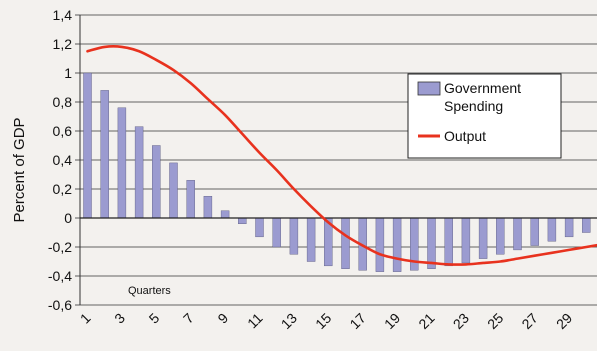 The width and height of the screenshot is (597, 351). Describe the element at coordinates (484, 116) in the screenshot. I see `legend: Government Spending Output` at that location.